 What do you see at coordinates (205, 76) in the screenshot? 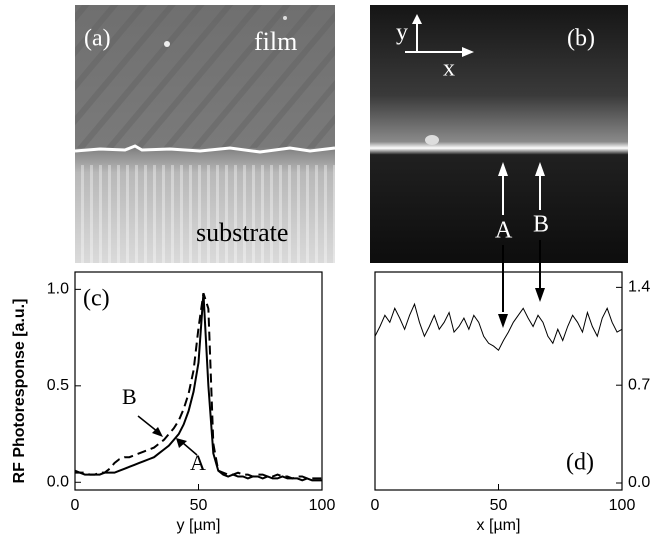
I see `film-texture` at bounding box center [205, 76].